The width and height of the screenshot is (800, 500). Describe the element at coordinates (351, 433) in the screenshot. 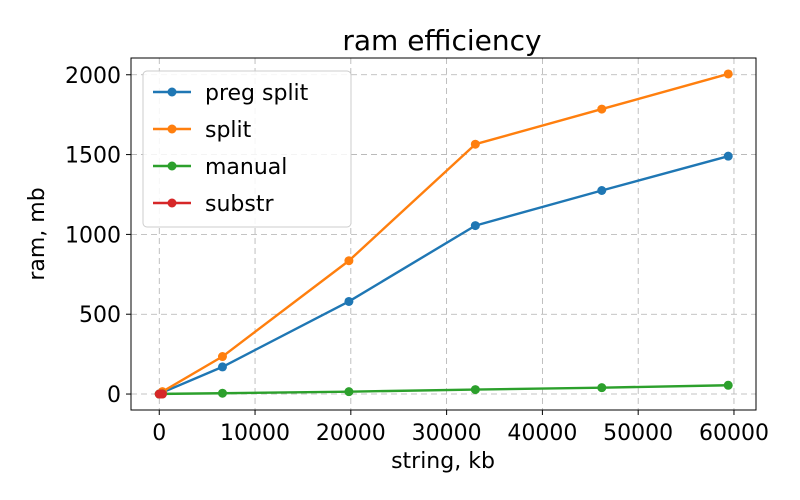

I see `x-tick-label: 20000` at that location.